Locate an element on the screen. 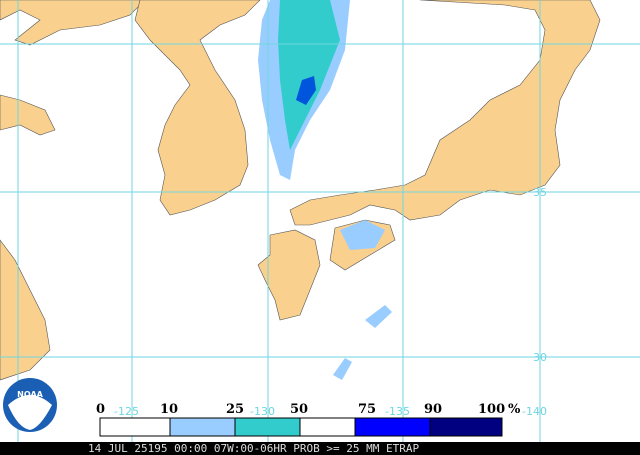  legend: 0 10 25 50 75 90 100 % is located at coordinates (308, 419).